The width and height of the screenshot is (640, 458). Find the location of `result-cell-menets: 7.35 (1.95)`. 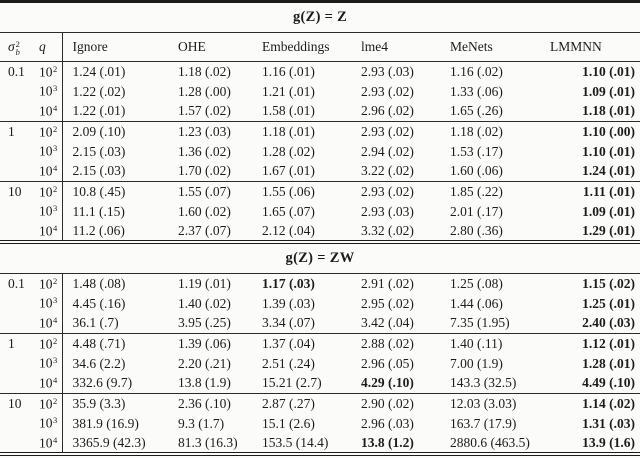

result-cell-menets: 7.35 (1.95) is located at coordinates (495, 323).